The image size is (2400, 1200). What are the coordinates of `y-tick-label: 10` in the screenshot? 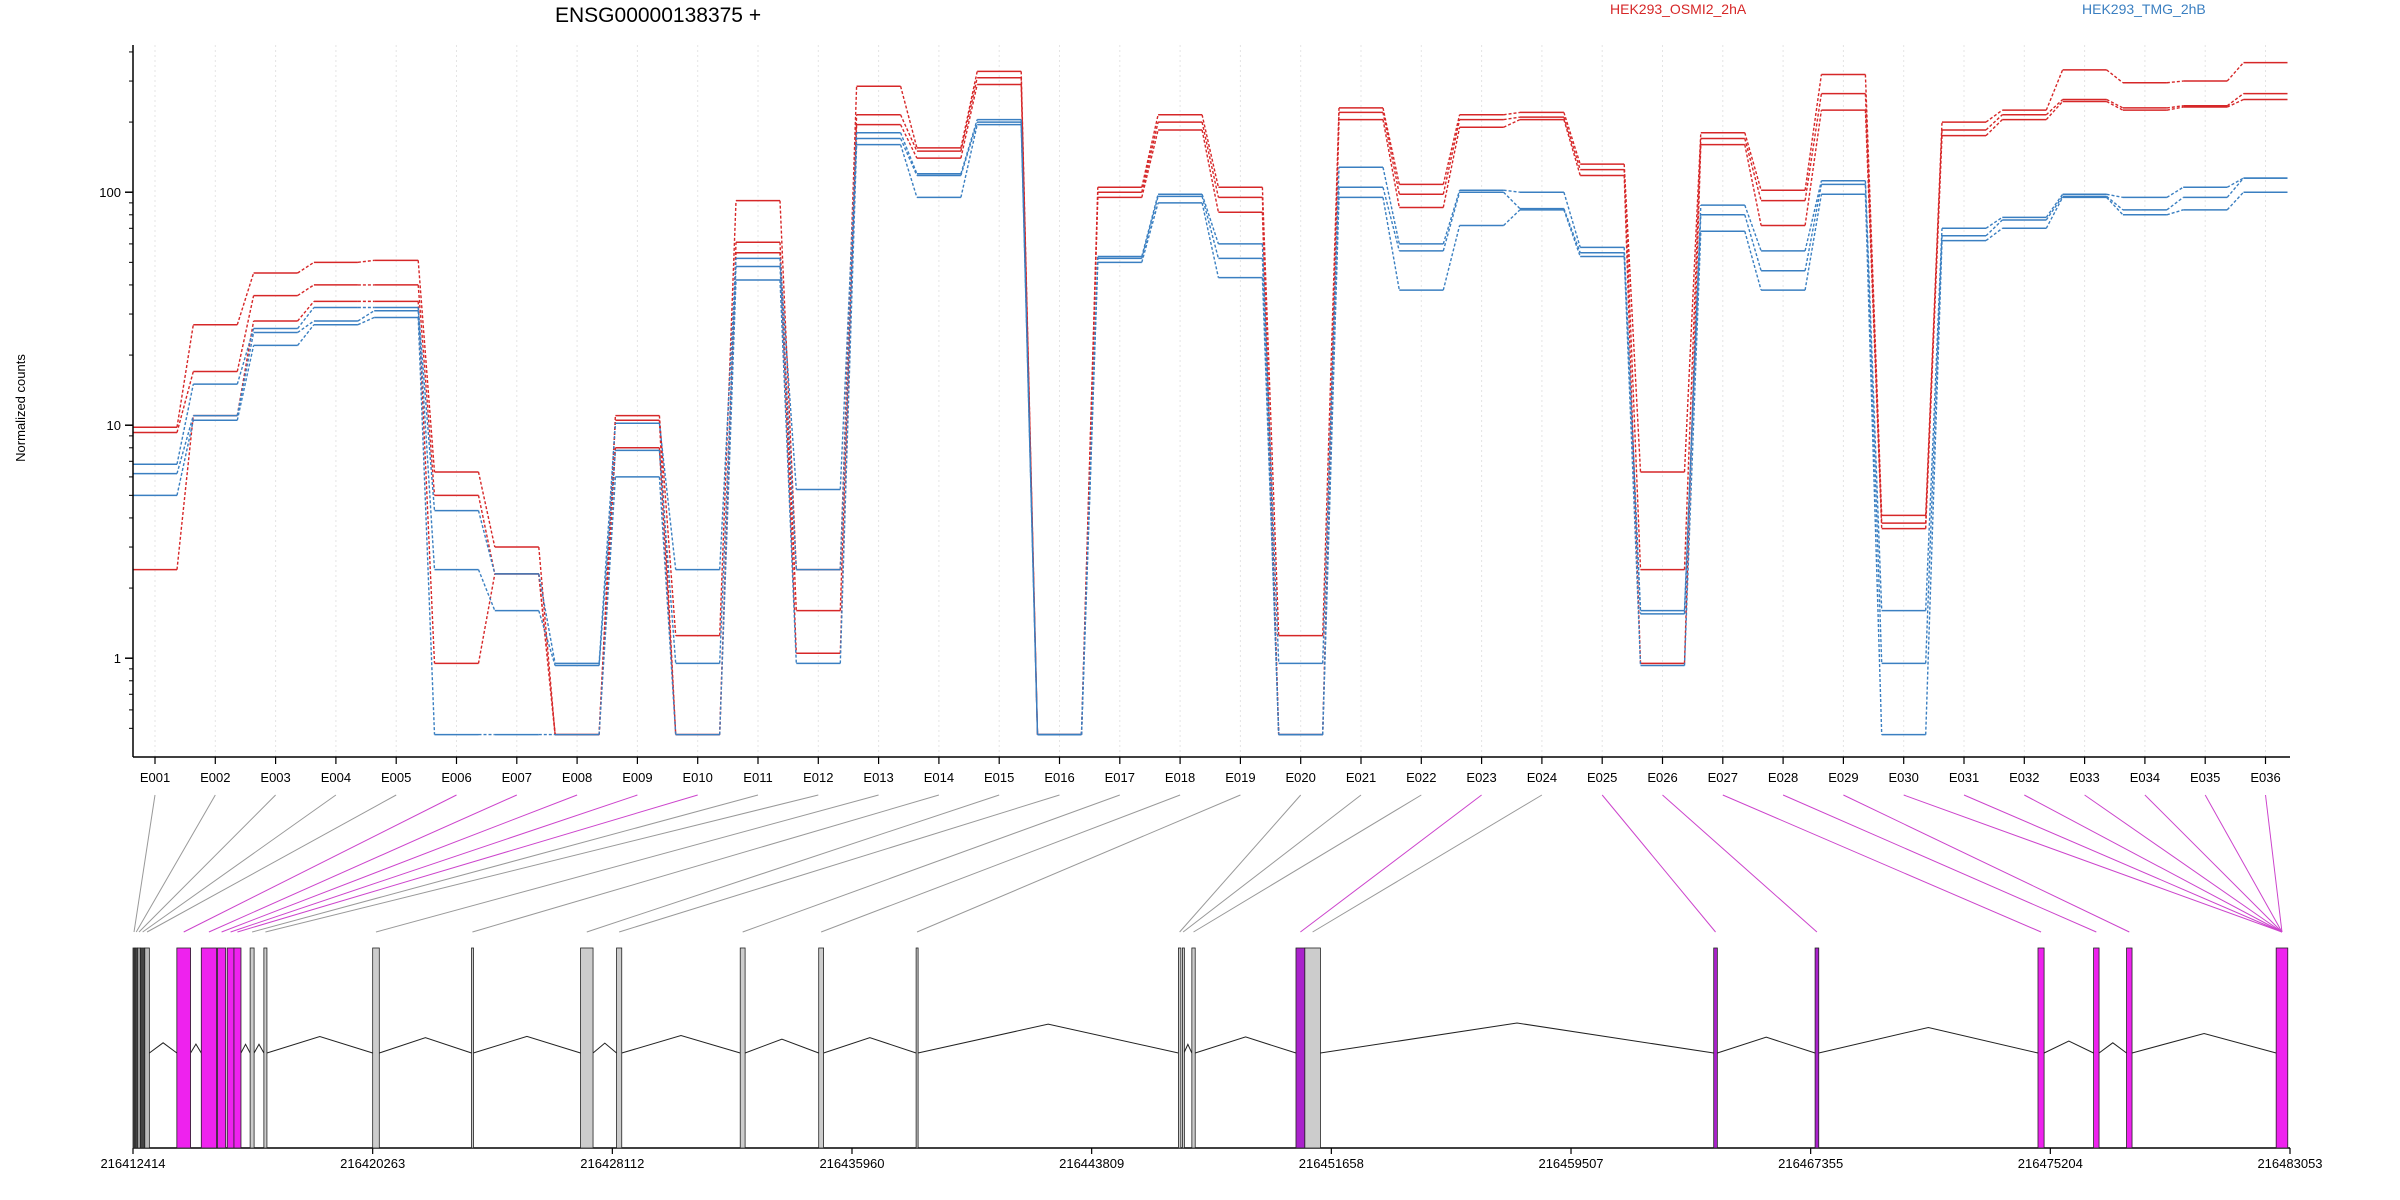 It's located at (114, 425).